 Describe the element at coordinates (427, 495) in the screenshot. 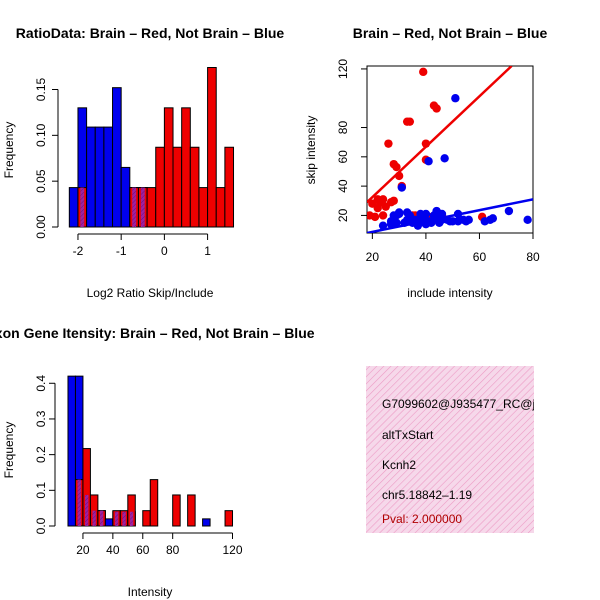

I see `locus-text: chr5.18842–1.19` at that location.